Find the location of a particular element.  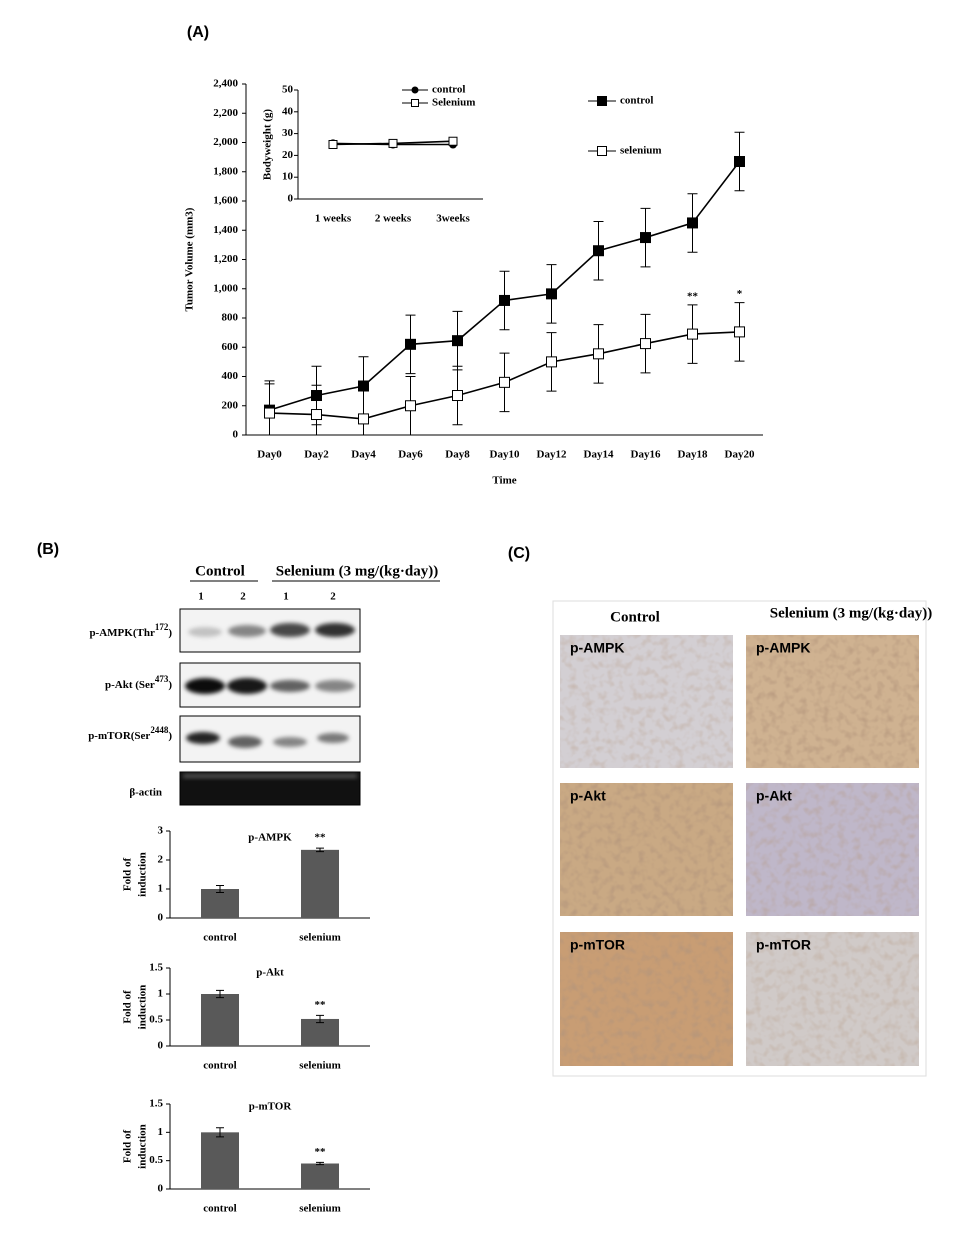

blot-row-label: p-mTOR(Ser2448) is located at coordinates (130, 733).